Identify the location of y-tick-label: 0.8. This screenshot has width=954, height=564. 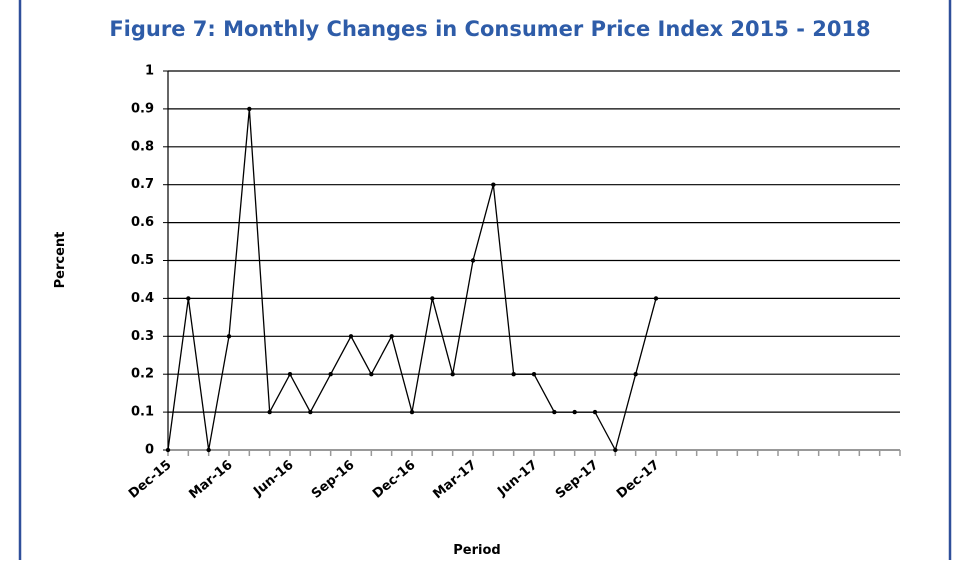
(142, 146).